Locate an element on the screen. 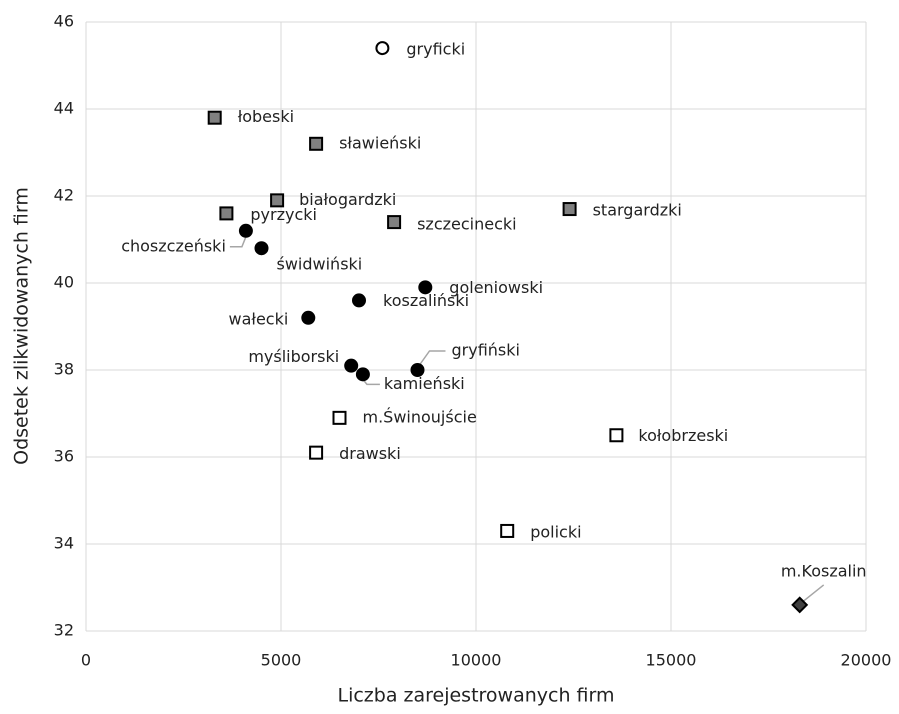 This screenshot has height=714, width=899. x-tick-label: 5000 is located at coordinates (281, 660).